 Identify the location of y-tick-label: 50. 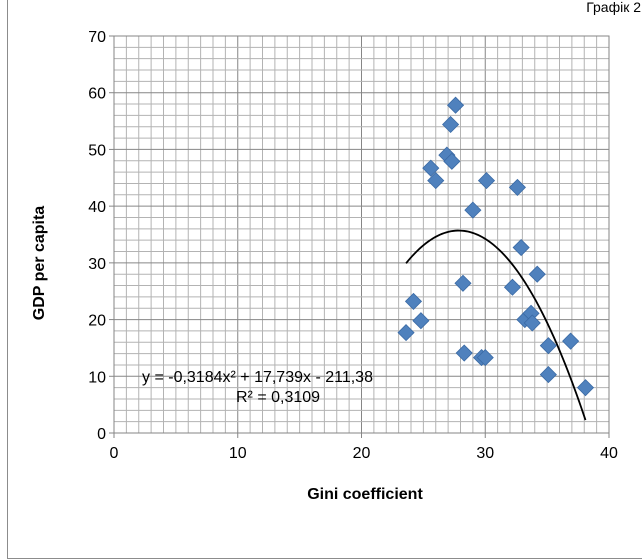
(97, 150).